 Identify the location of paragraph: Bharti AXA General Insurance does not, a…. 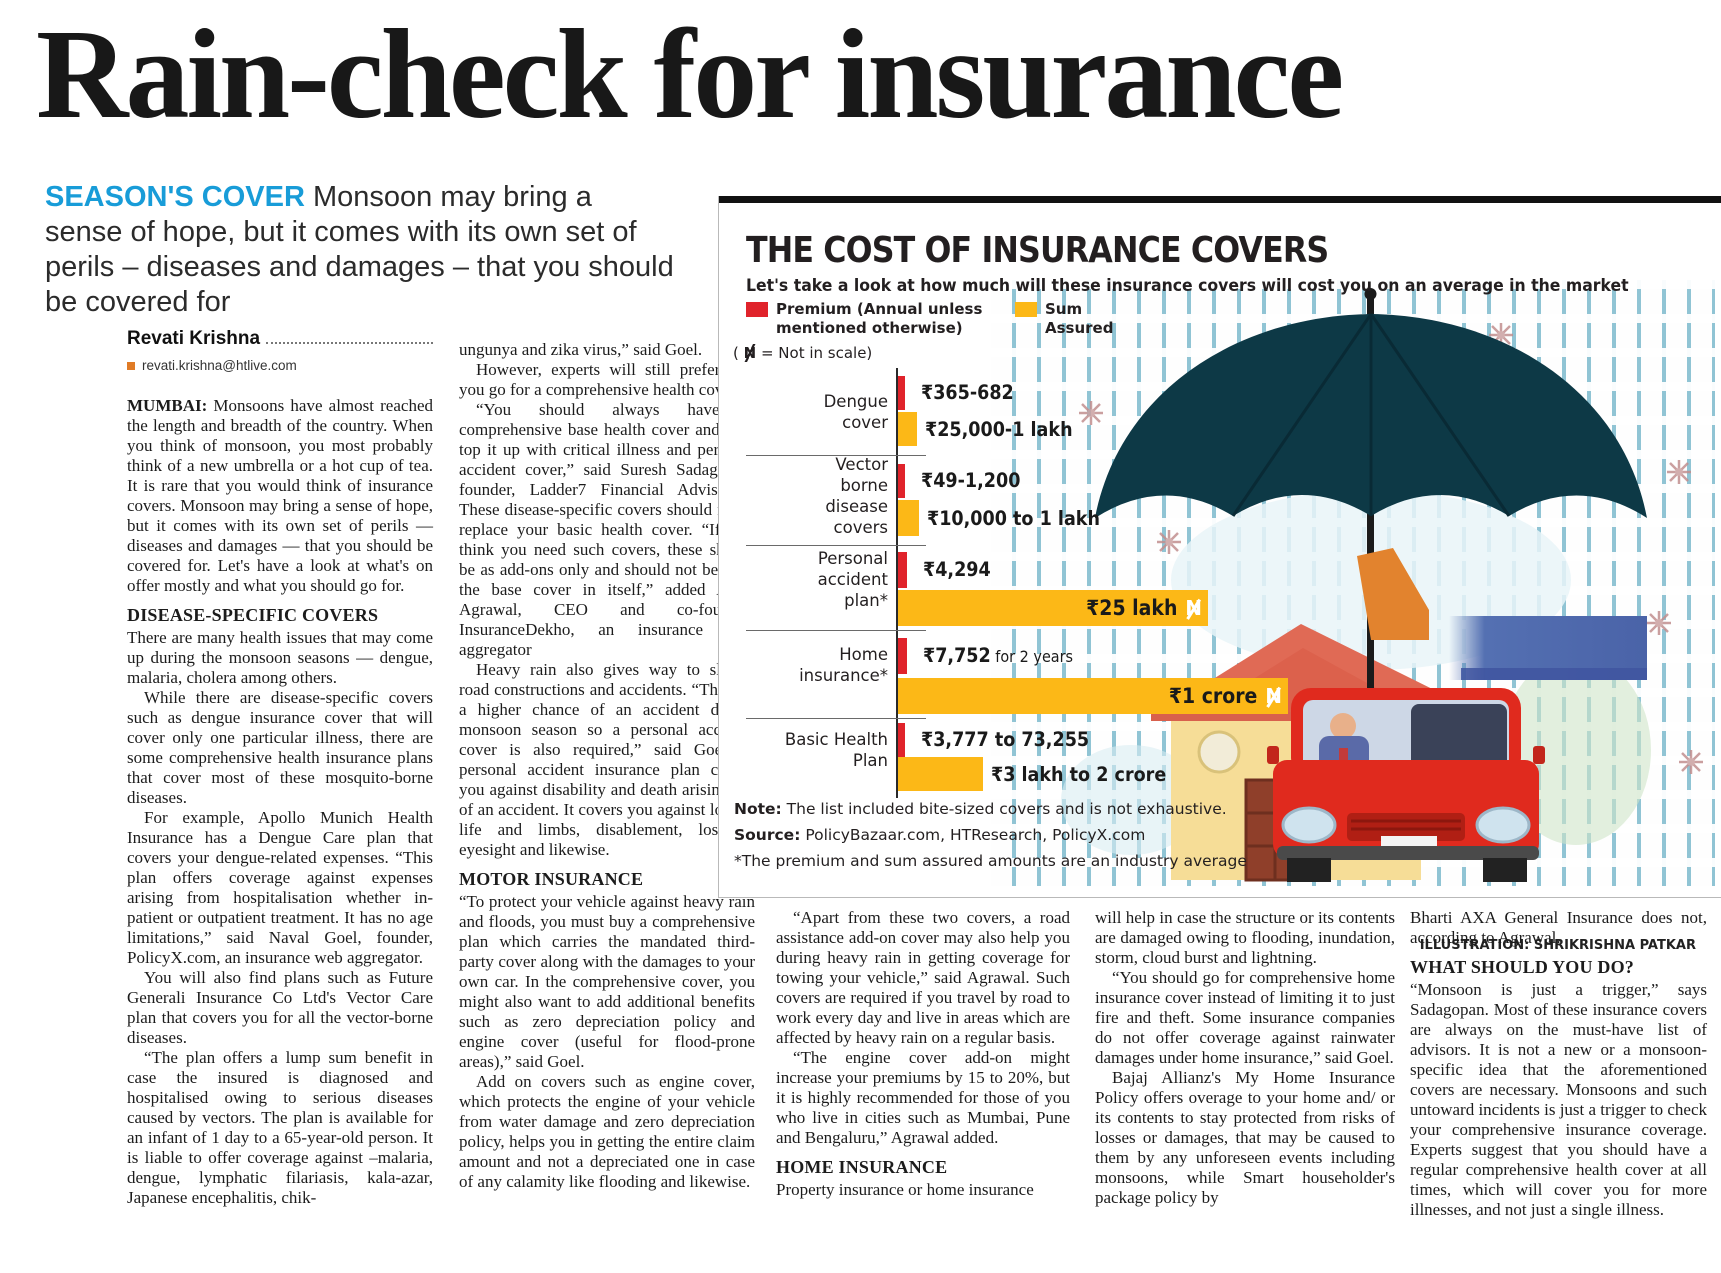
(1558, 927).